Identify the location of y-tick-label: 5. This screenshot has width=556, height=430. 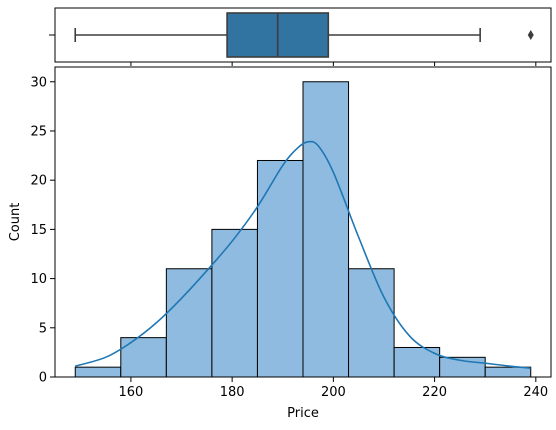
(43, 328).